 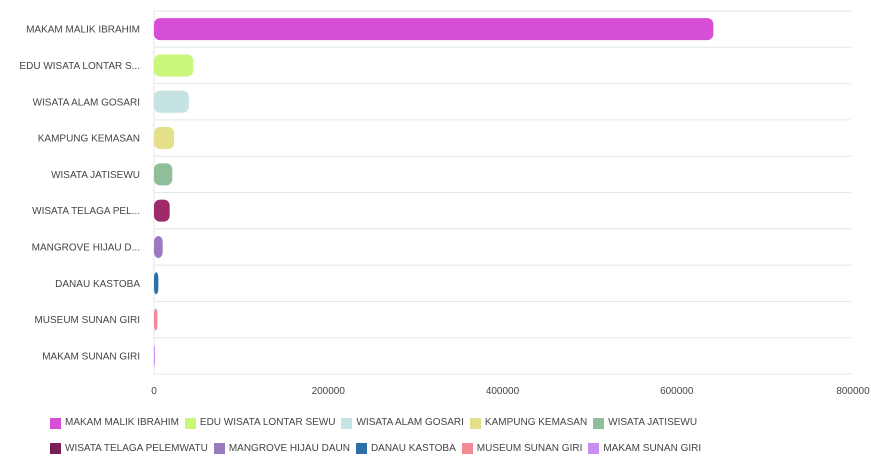 What do you see at coordinates (136, 448) in the screenshot?
I see `legend-label: WISATA TELAGA PELEMWATU` at bounding box center [136, 448].